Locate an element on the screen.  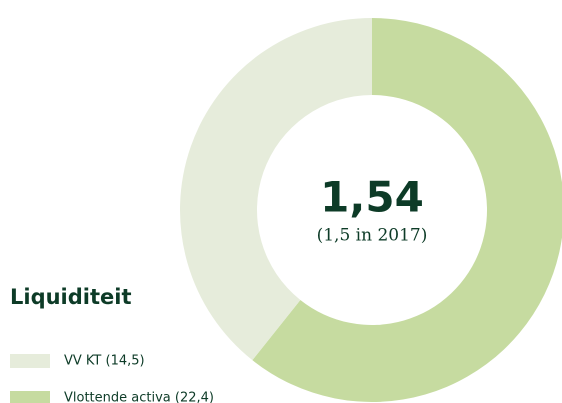
chart-title: Liquiditeit is located at coordinates (71, 297).